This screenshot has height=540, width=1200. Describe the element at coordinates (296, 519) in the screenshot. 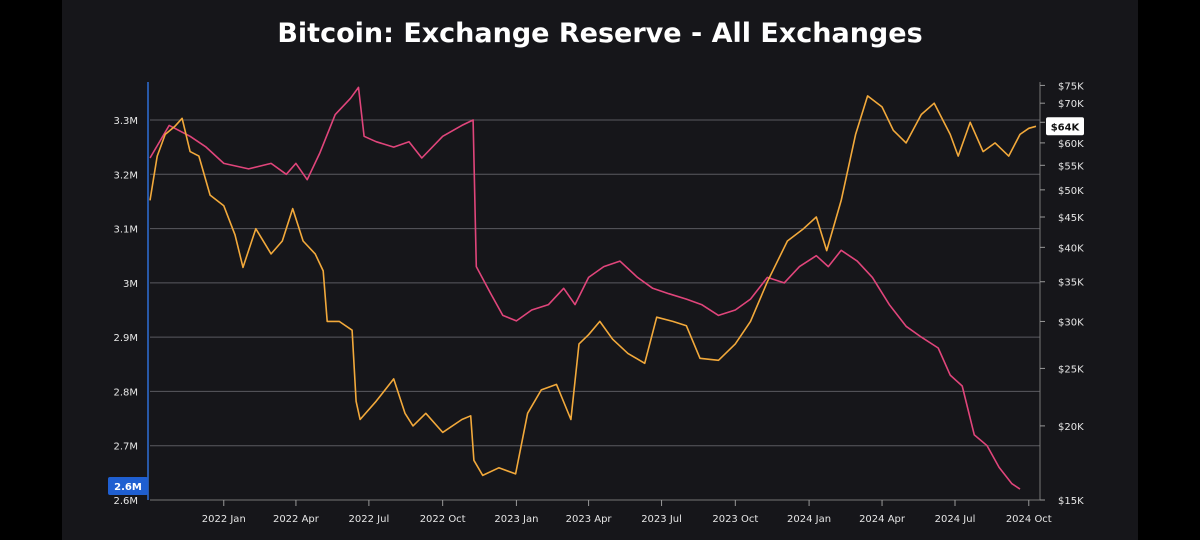

I see `x-tick-label: 2022 Apr` at that location.